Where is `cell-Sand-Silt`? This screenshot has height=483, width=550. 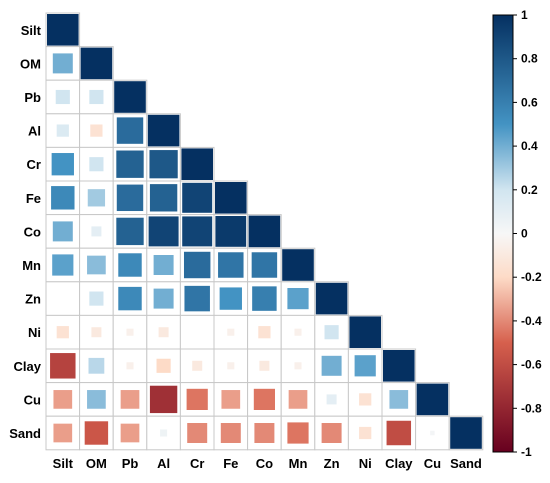 cell-Sand-Silt is located at coordinates (63, 433).